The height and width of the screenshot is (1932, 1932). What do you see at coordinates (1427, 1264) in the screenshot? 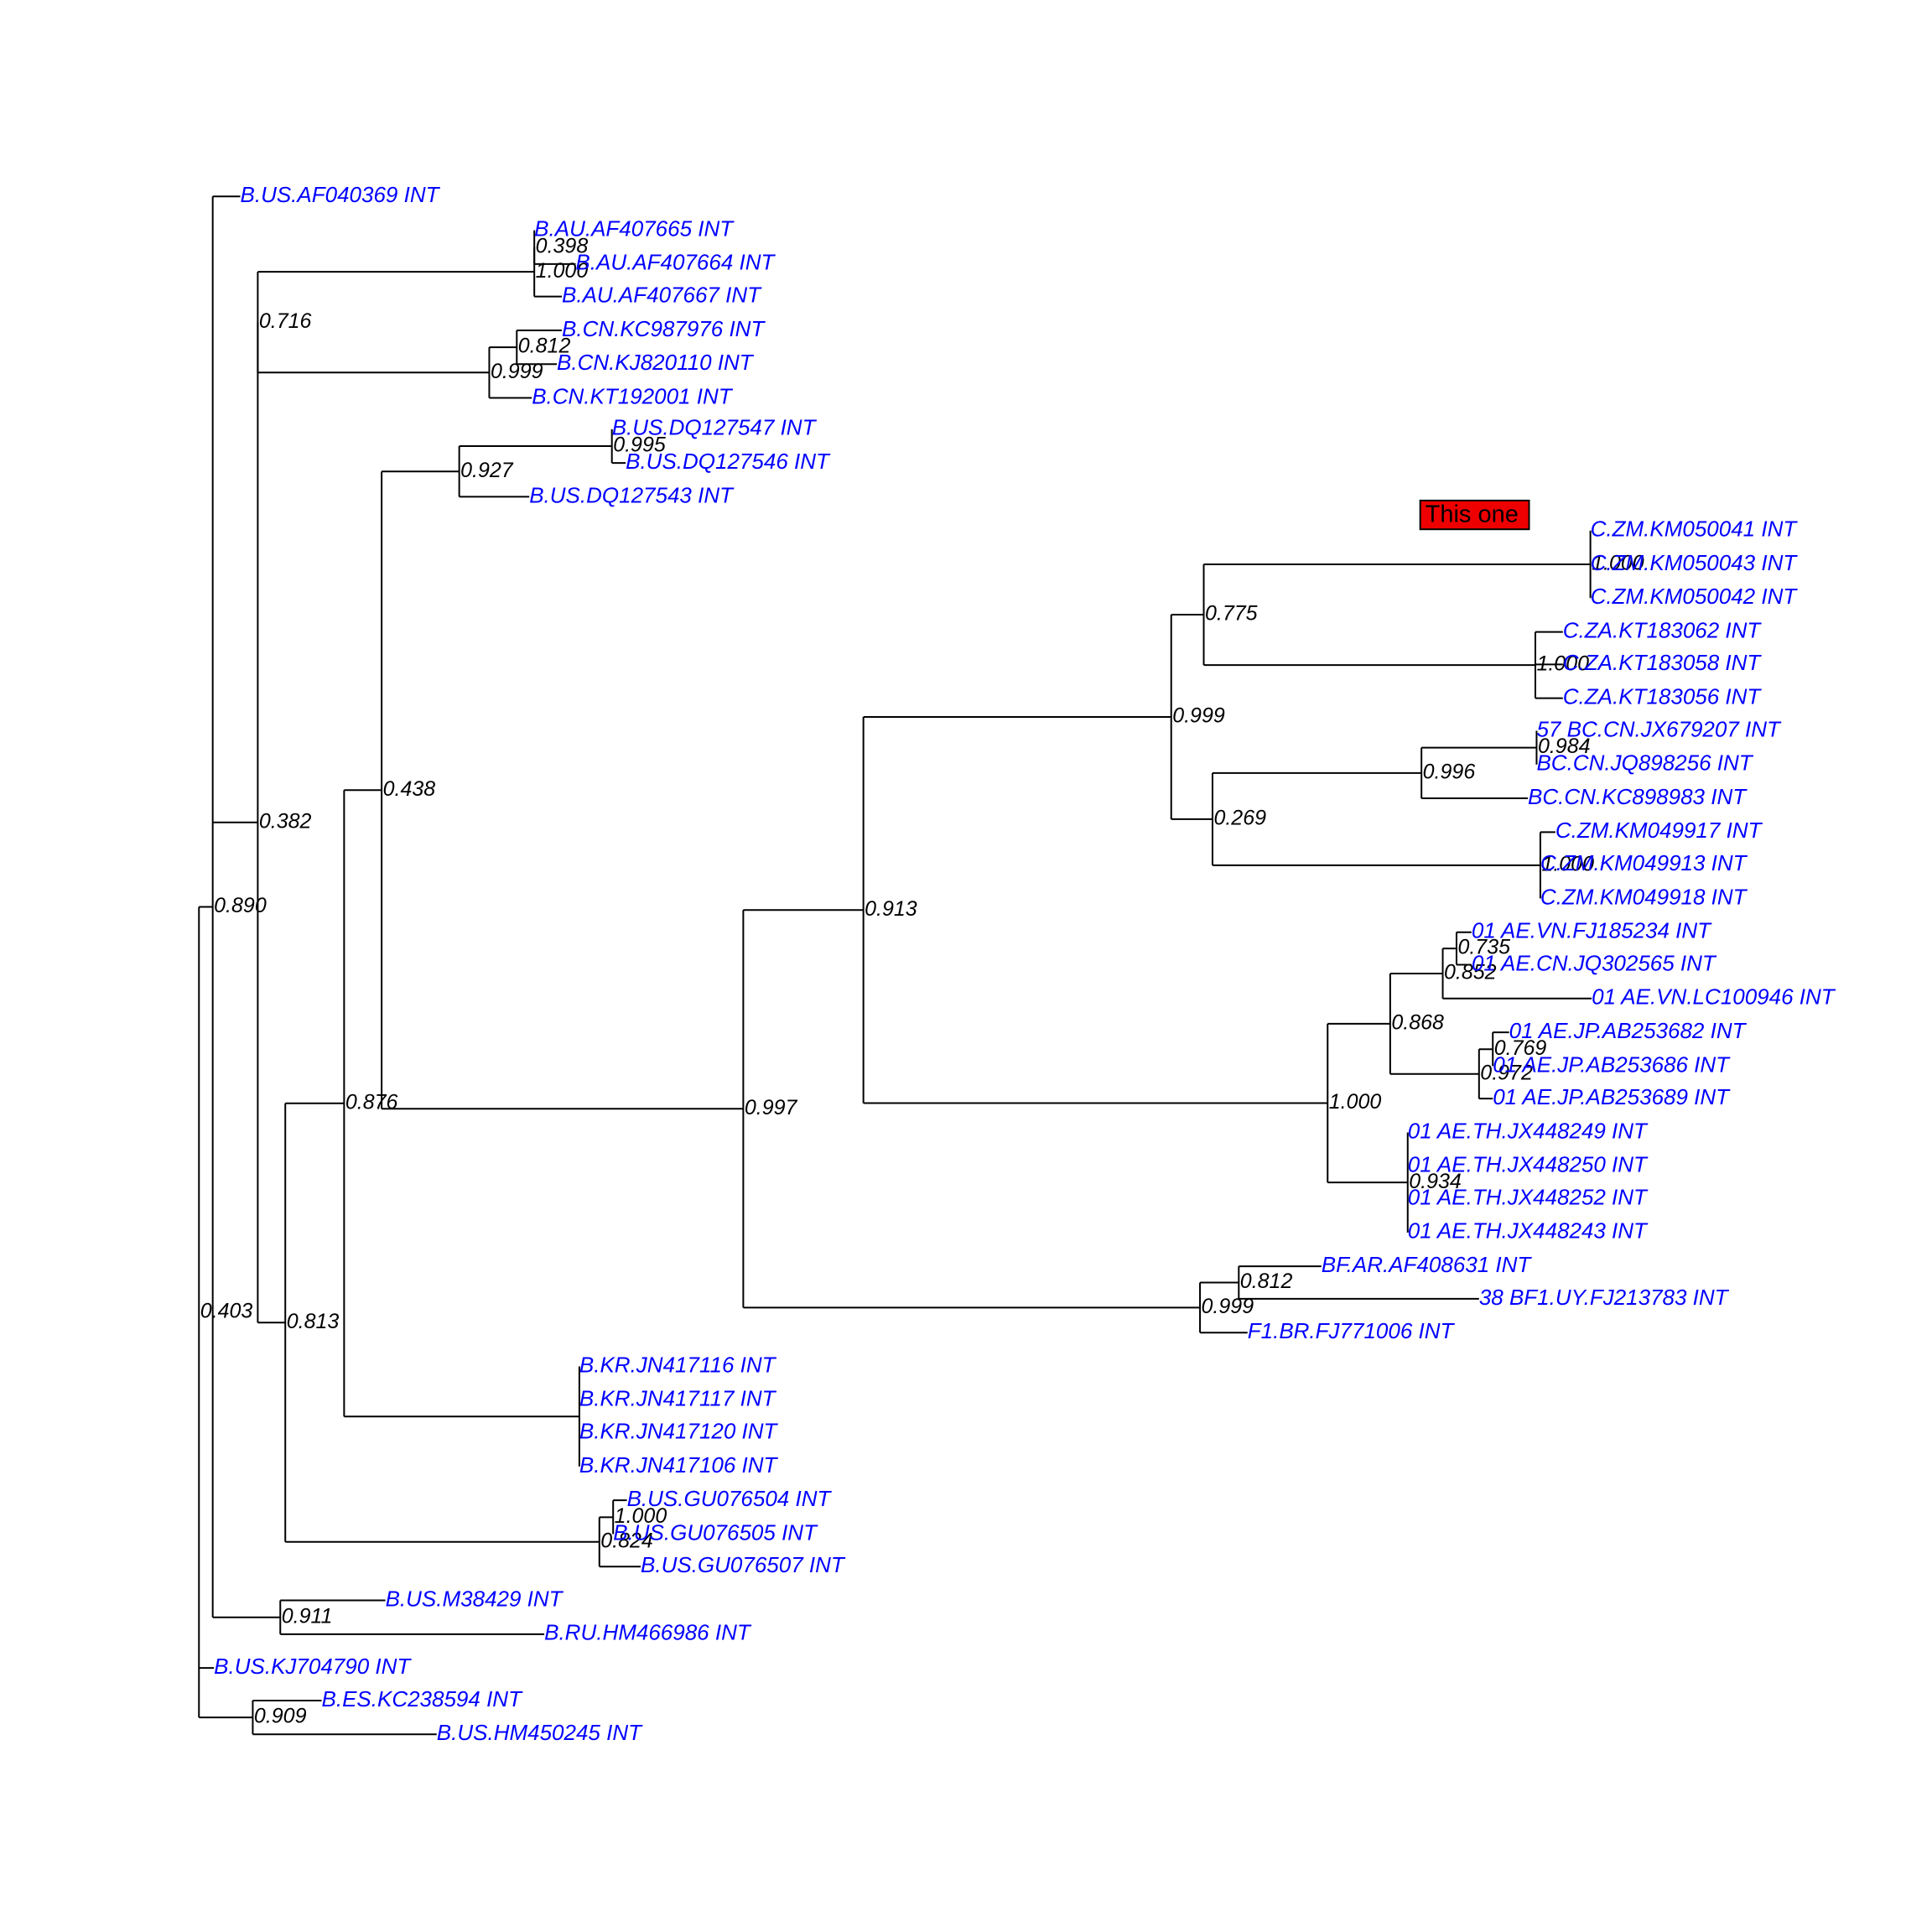
I see `tip-label: BF.AR.AF408631 INT` at bounding box center [1427, 1264].